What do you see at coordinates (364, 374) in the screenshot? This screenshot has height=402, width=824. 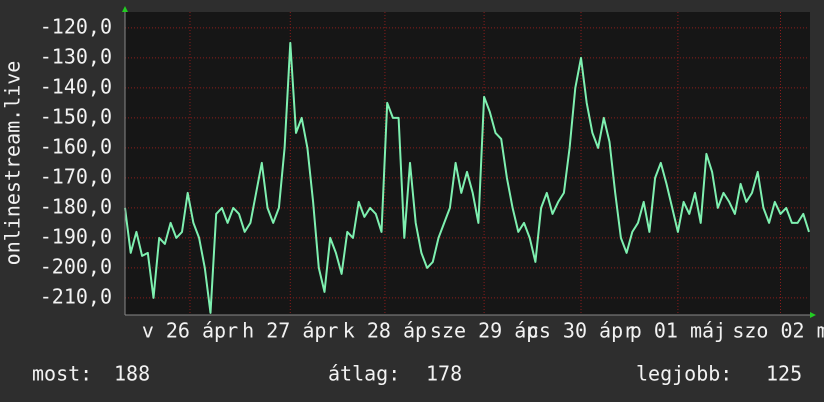 I see `stat-label: átlag:` at bounding box center [364, 374].